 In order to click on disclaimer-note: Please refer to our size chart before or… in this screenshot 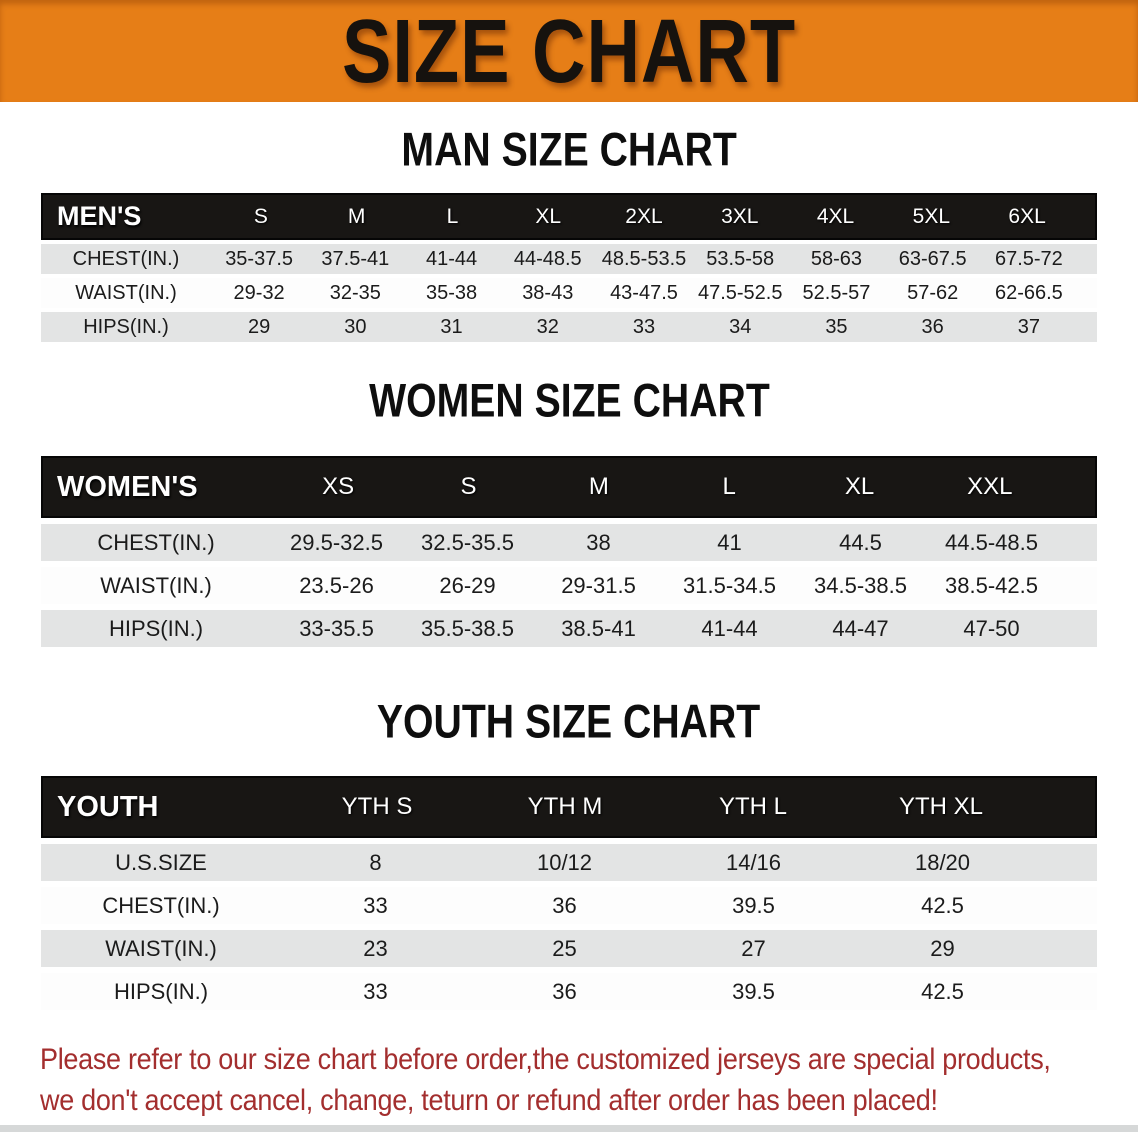, I will do `click(589, 1078)`.